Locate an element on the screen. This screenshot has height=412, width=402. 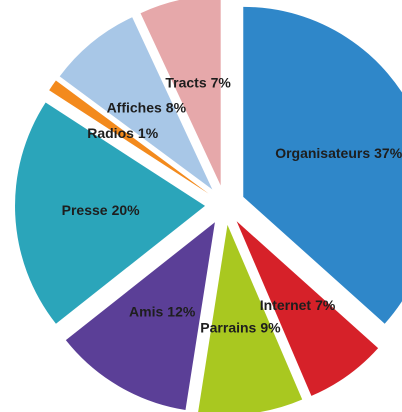
slice-label: Tracts 7% is located at coordinates (198, 82).